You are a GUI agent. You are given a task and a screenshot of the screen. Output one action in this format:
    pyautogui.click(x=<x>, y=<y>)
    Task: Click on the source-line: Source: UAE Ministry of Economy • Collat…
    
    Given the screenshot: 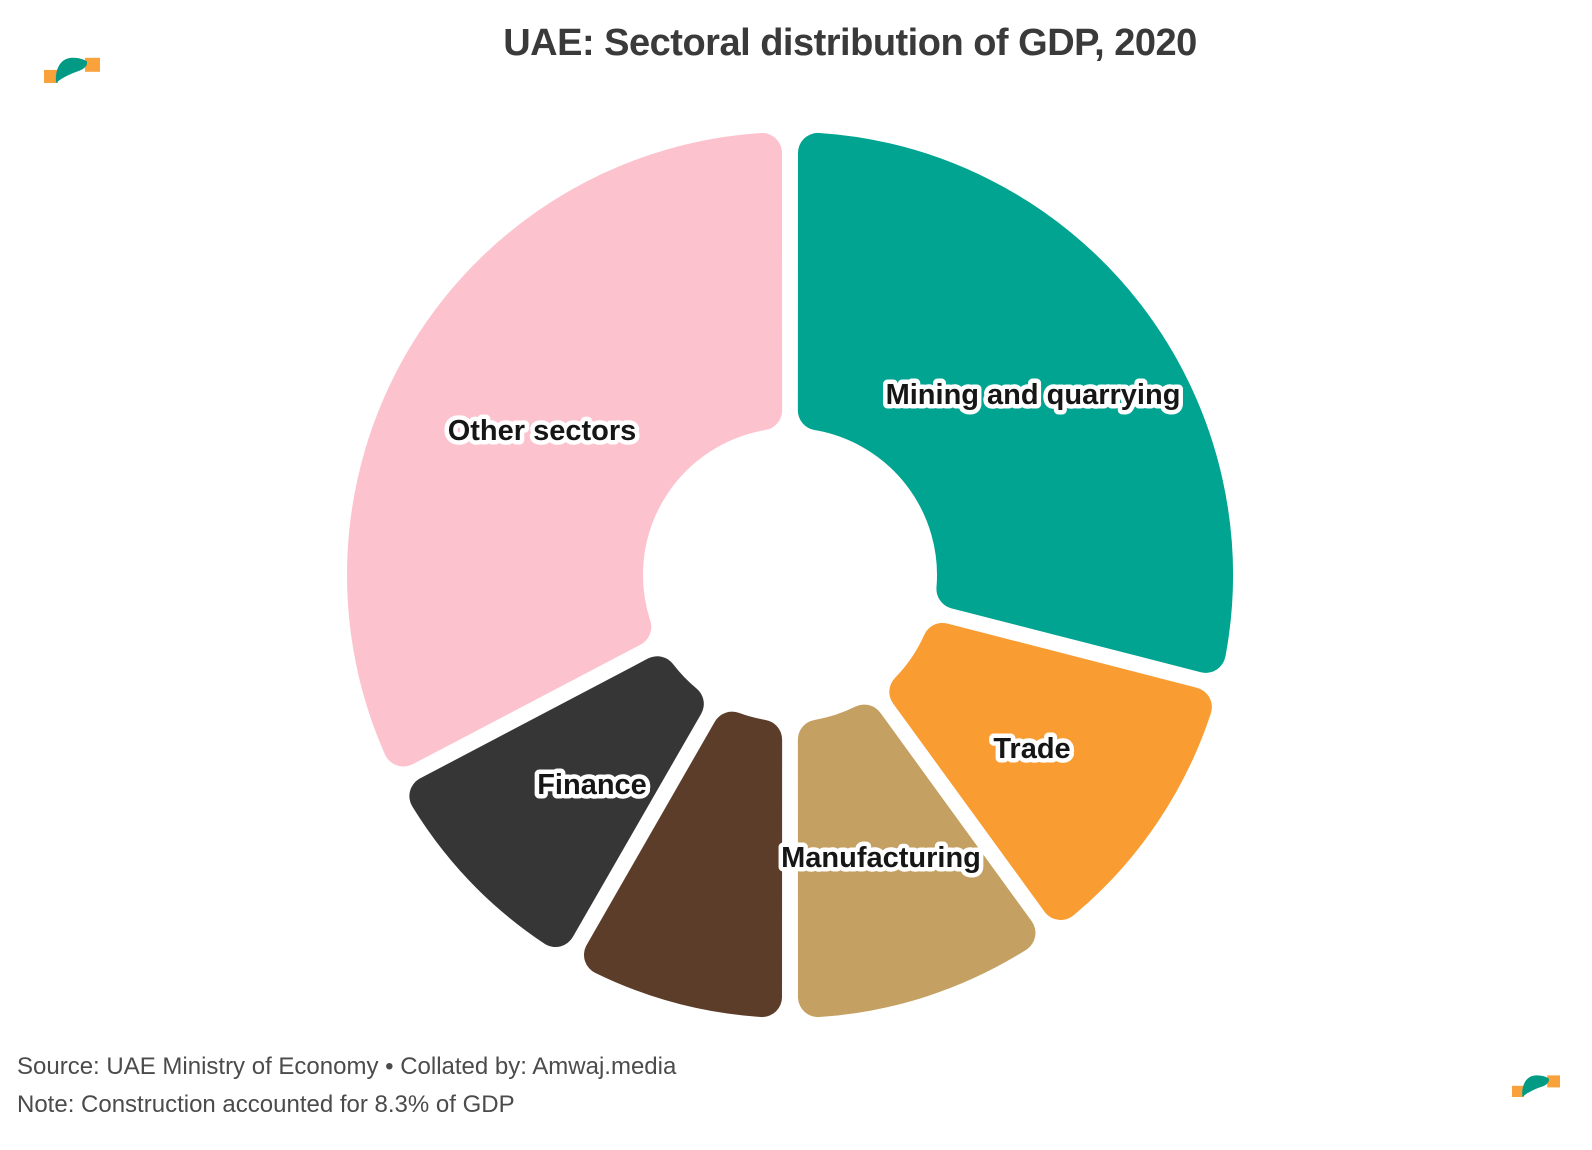 What is the action you would take?
    pyautogui.click(x=347, y=1066)
    